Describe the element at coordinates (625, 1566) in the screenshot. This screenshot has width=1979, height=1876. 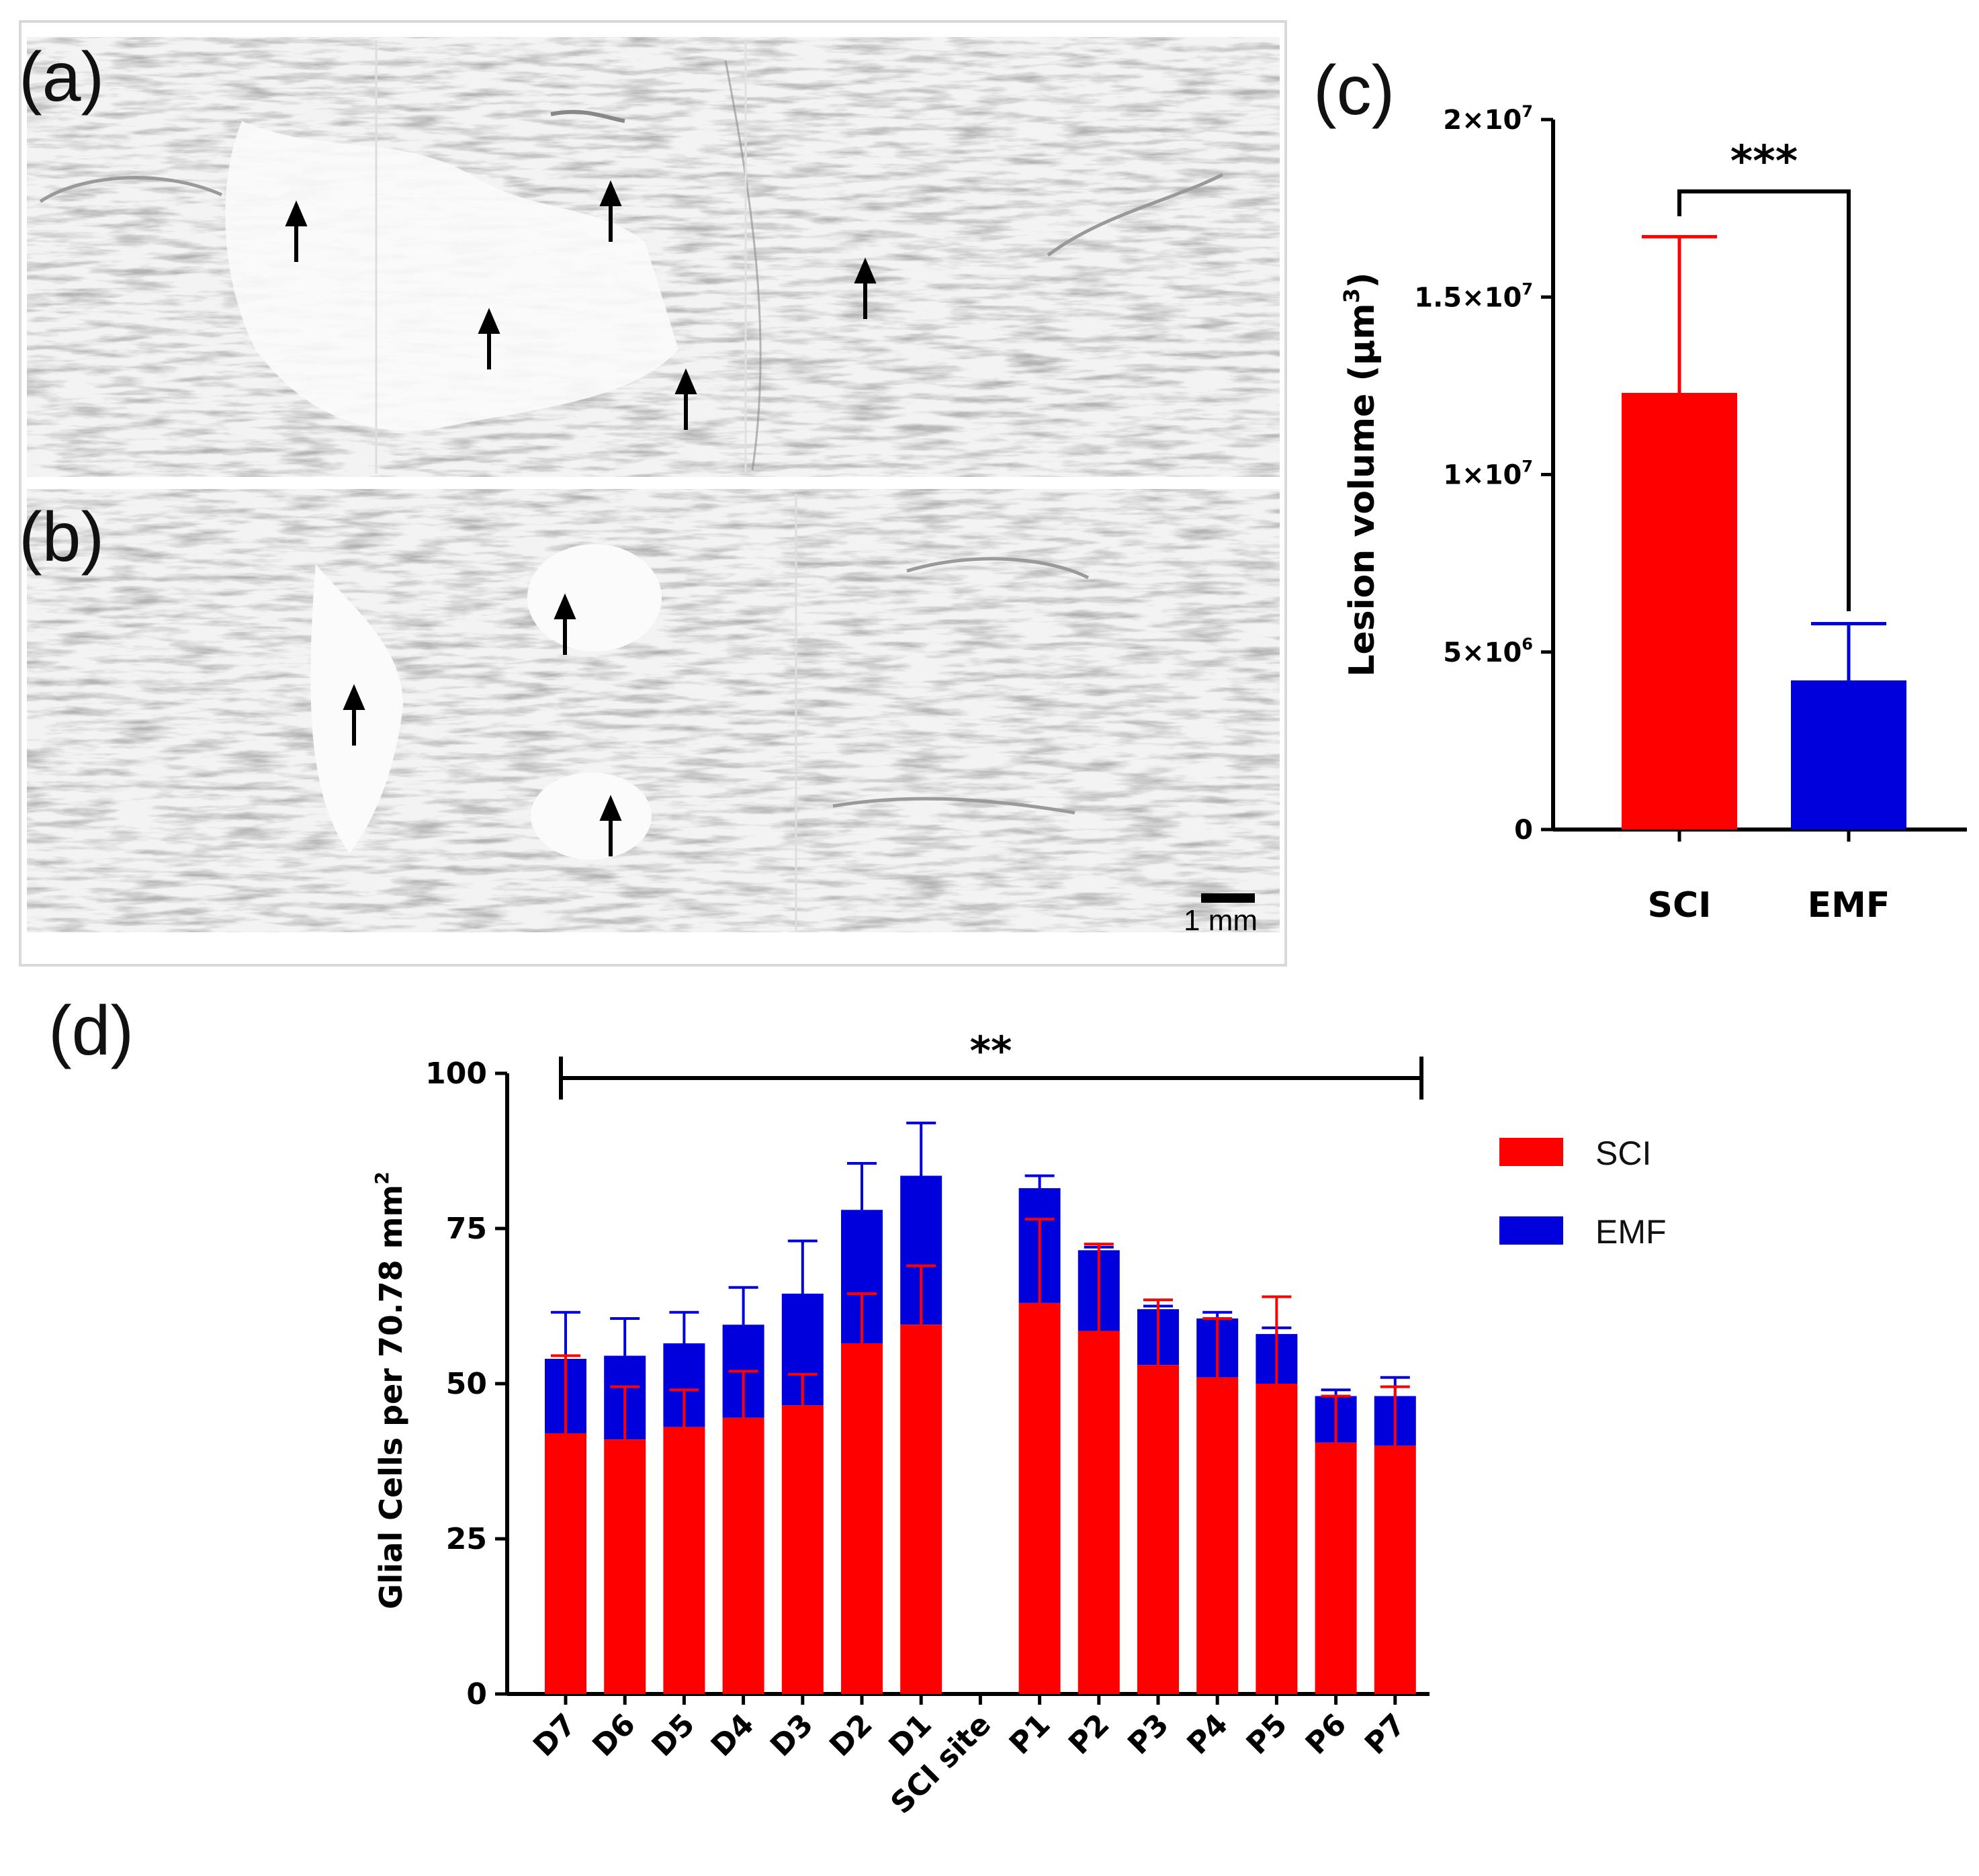
I see `bar-d-sci-d6` at that location.